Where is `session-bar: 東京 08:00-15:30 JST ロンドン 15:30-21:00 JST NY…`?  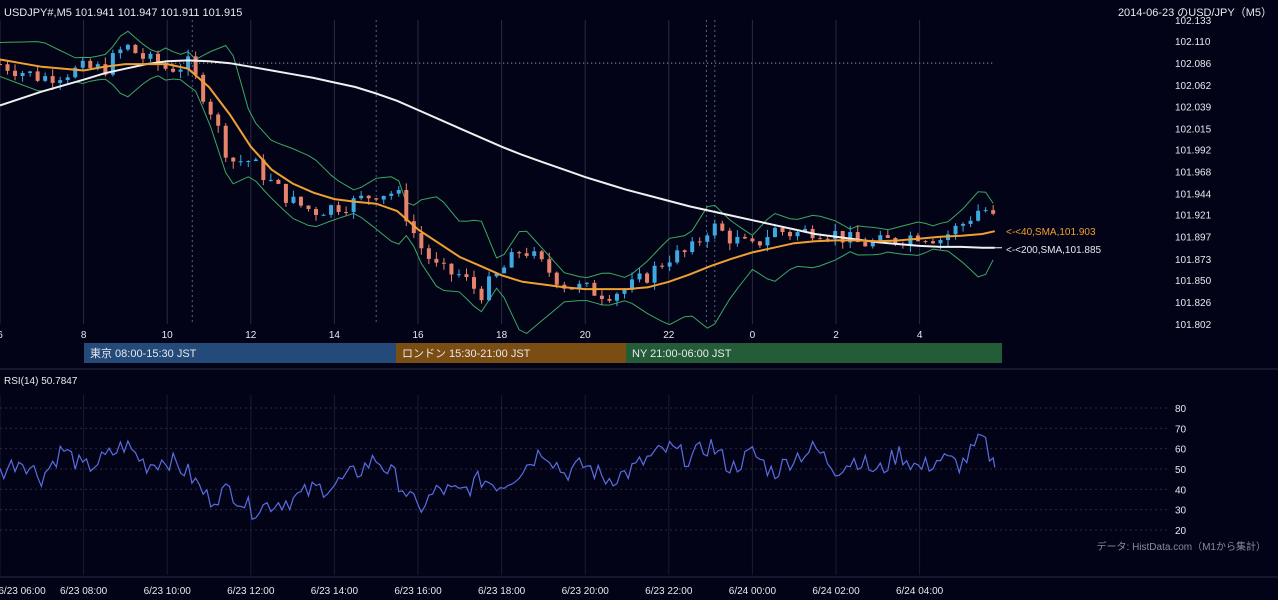
session-bar: 東京 08:00-15:30 JST ロンドン 15:30-21:00 JST NY… is located at coordinates (639, 356).